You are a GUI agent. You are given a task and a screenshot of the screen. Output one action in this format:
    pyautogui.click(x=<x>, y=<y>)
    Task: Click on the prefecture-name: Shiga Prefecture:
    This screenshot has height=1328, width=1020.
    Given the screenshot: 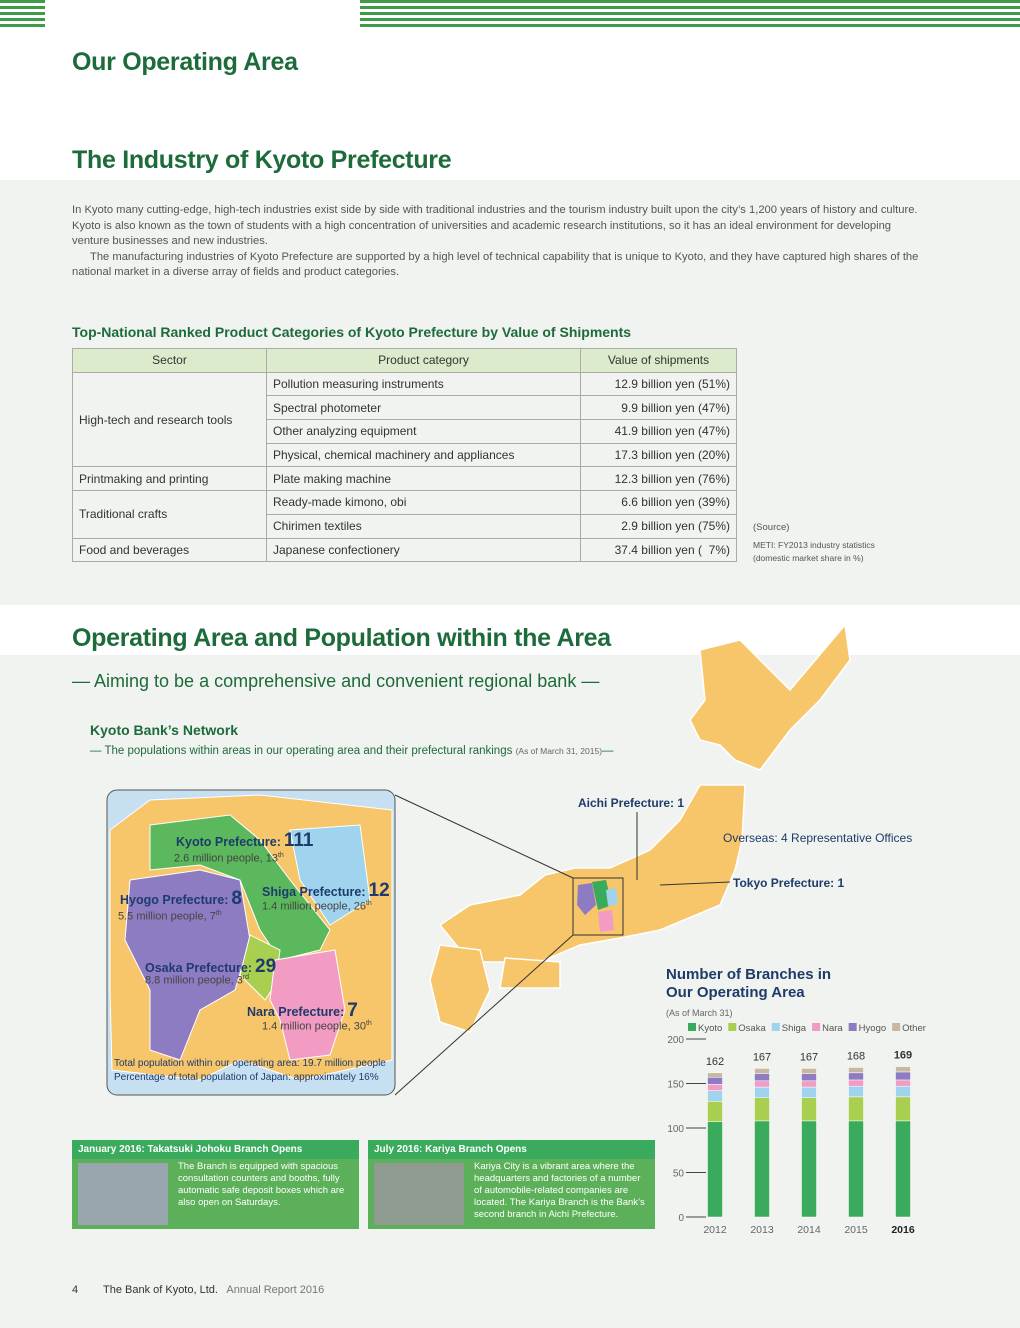 What is the action you would take?
    pyautogui.click(x=314, y=892)
    